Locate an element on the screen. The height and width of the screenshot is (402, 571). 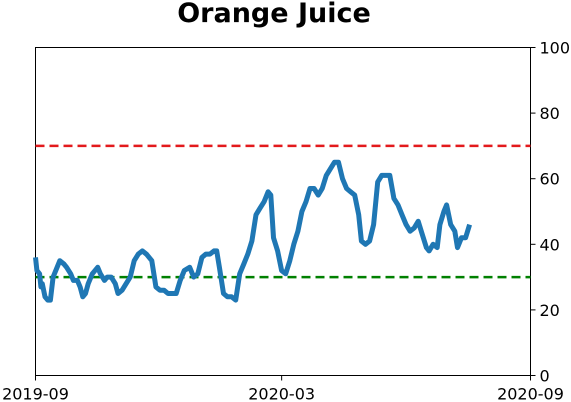
x-tick-label: 2019-09 is located at coordinates (35, 393).